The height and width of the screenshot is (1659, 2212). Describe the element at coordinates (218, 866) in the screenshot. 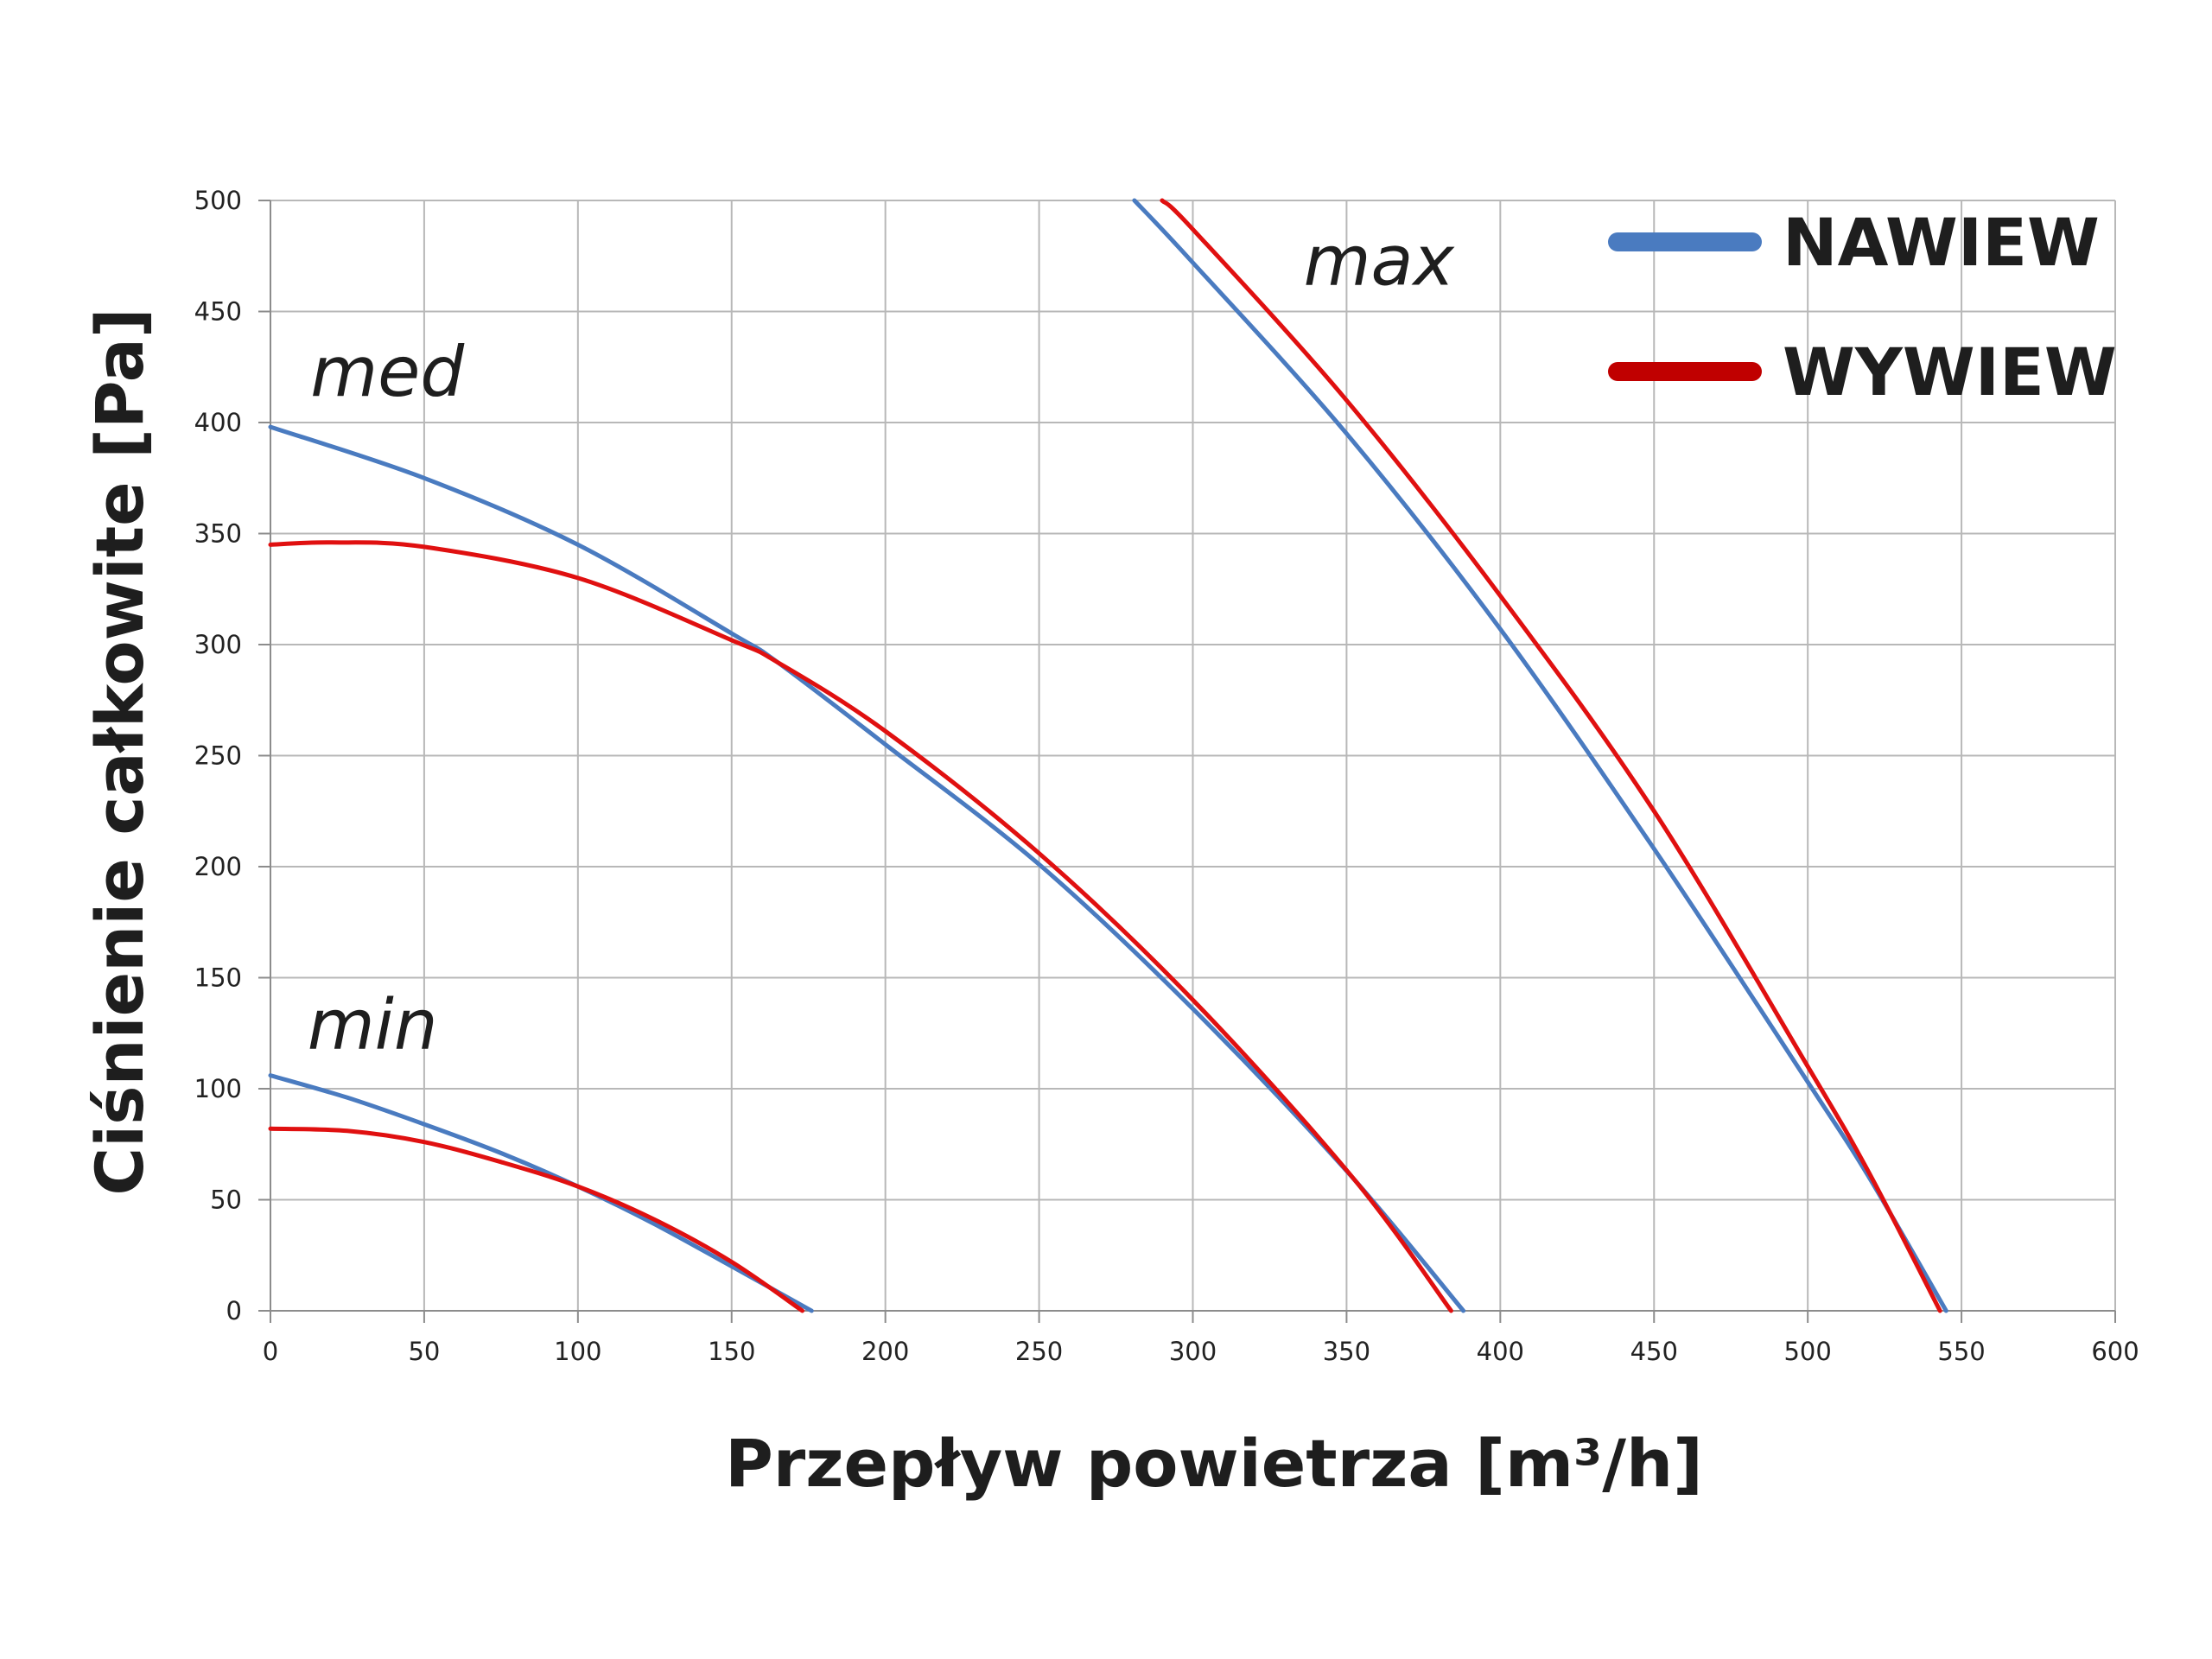

I see `y-tick-label: 200` at that location.